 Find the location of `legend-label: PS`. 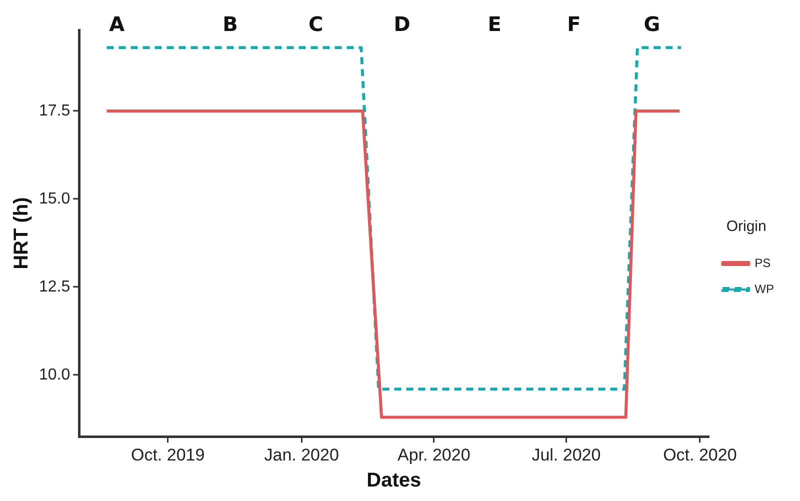

legend-label: PS is located at coordinates (762, 263).